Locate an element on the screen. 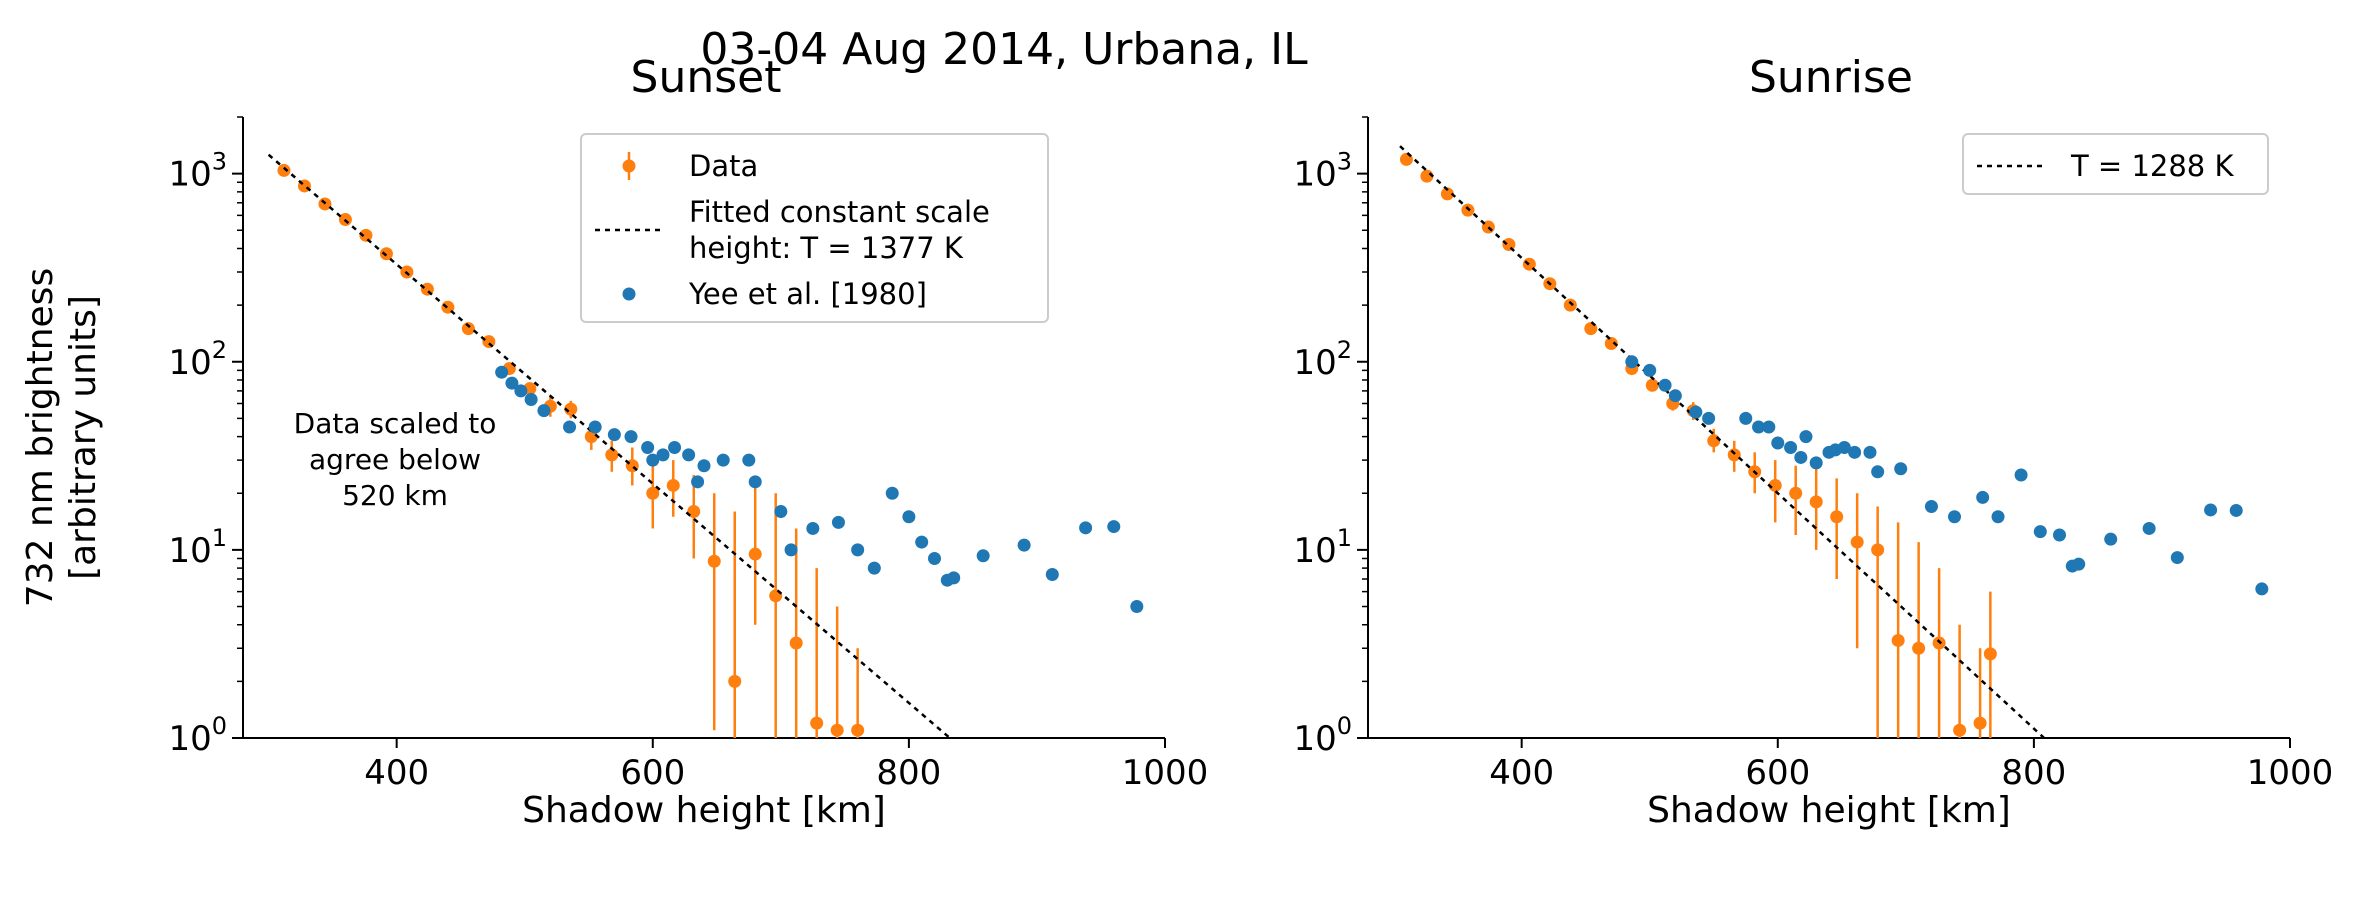  y-tick-label: 10⁰ is located at coordinates (1322, 735).